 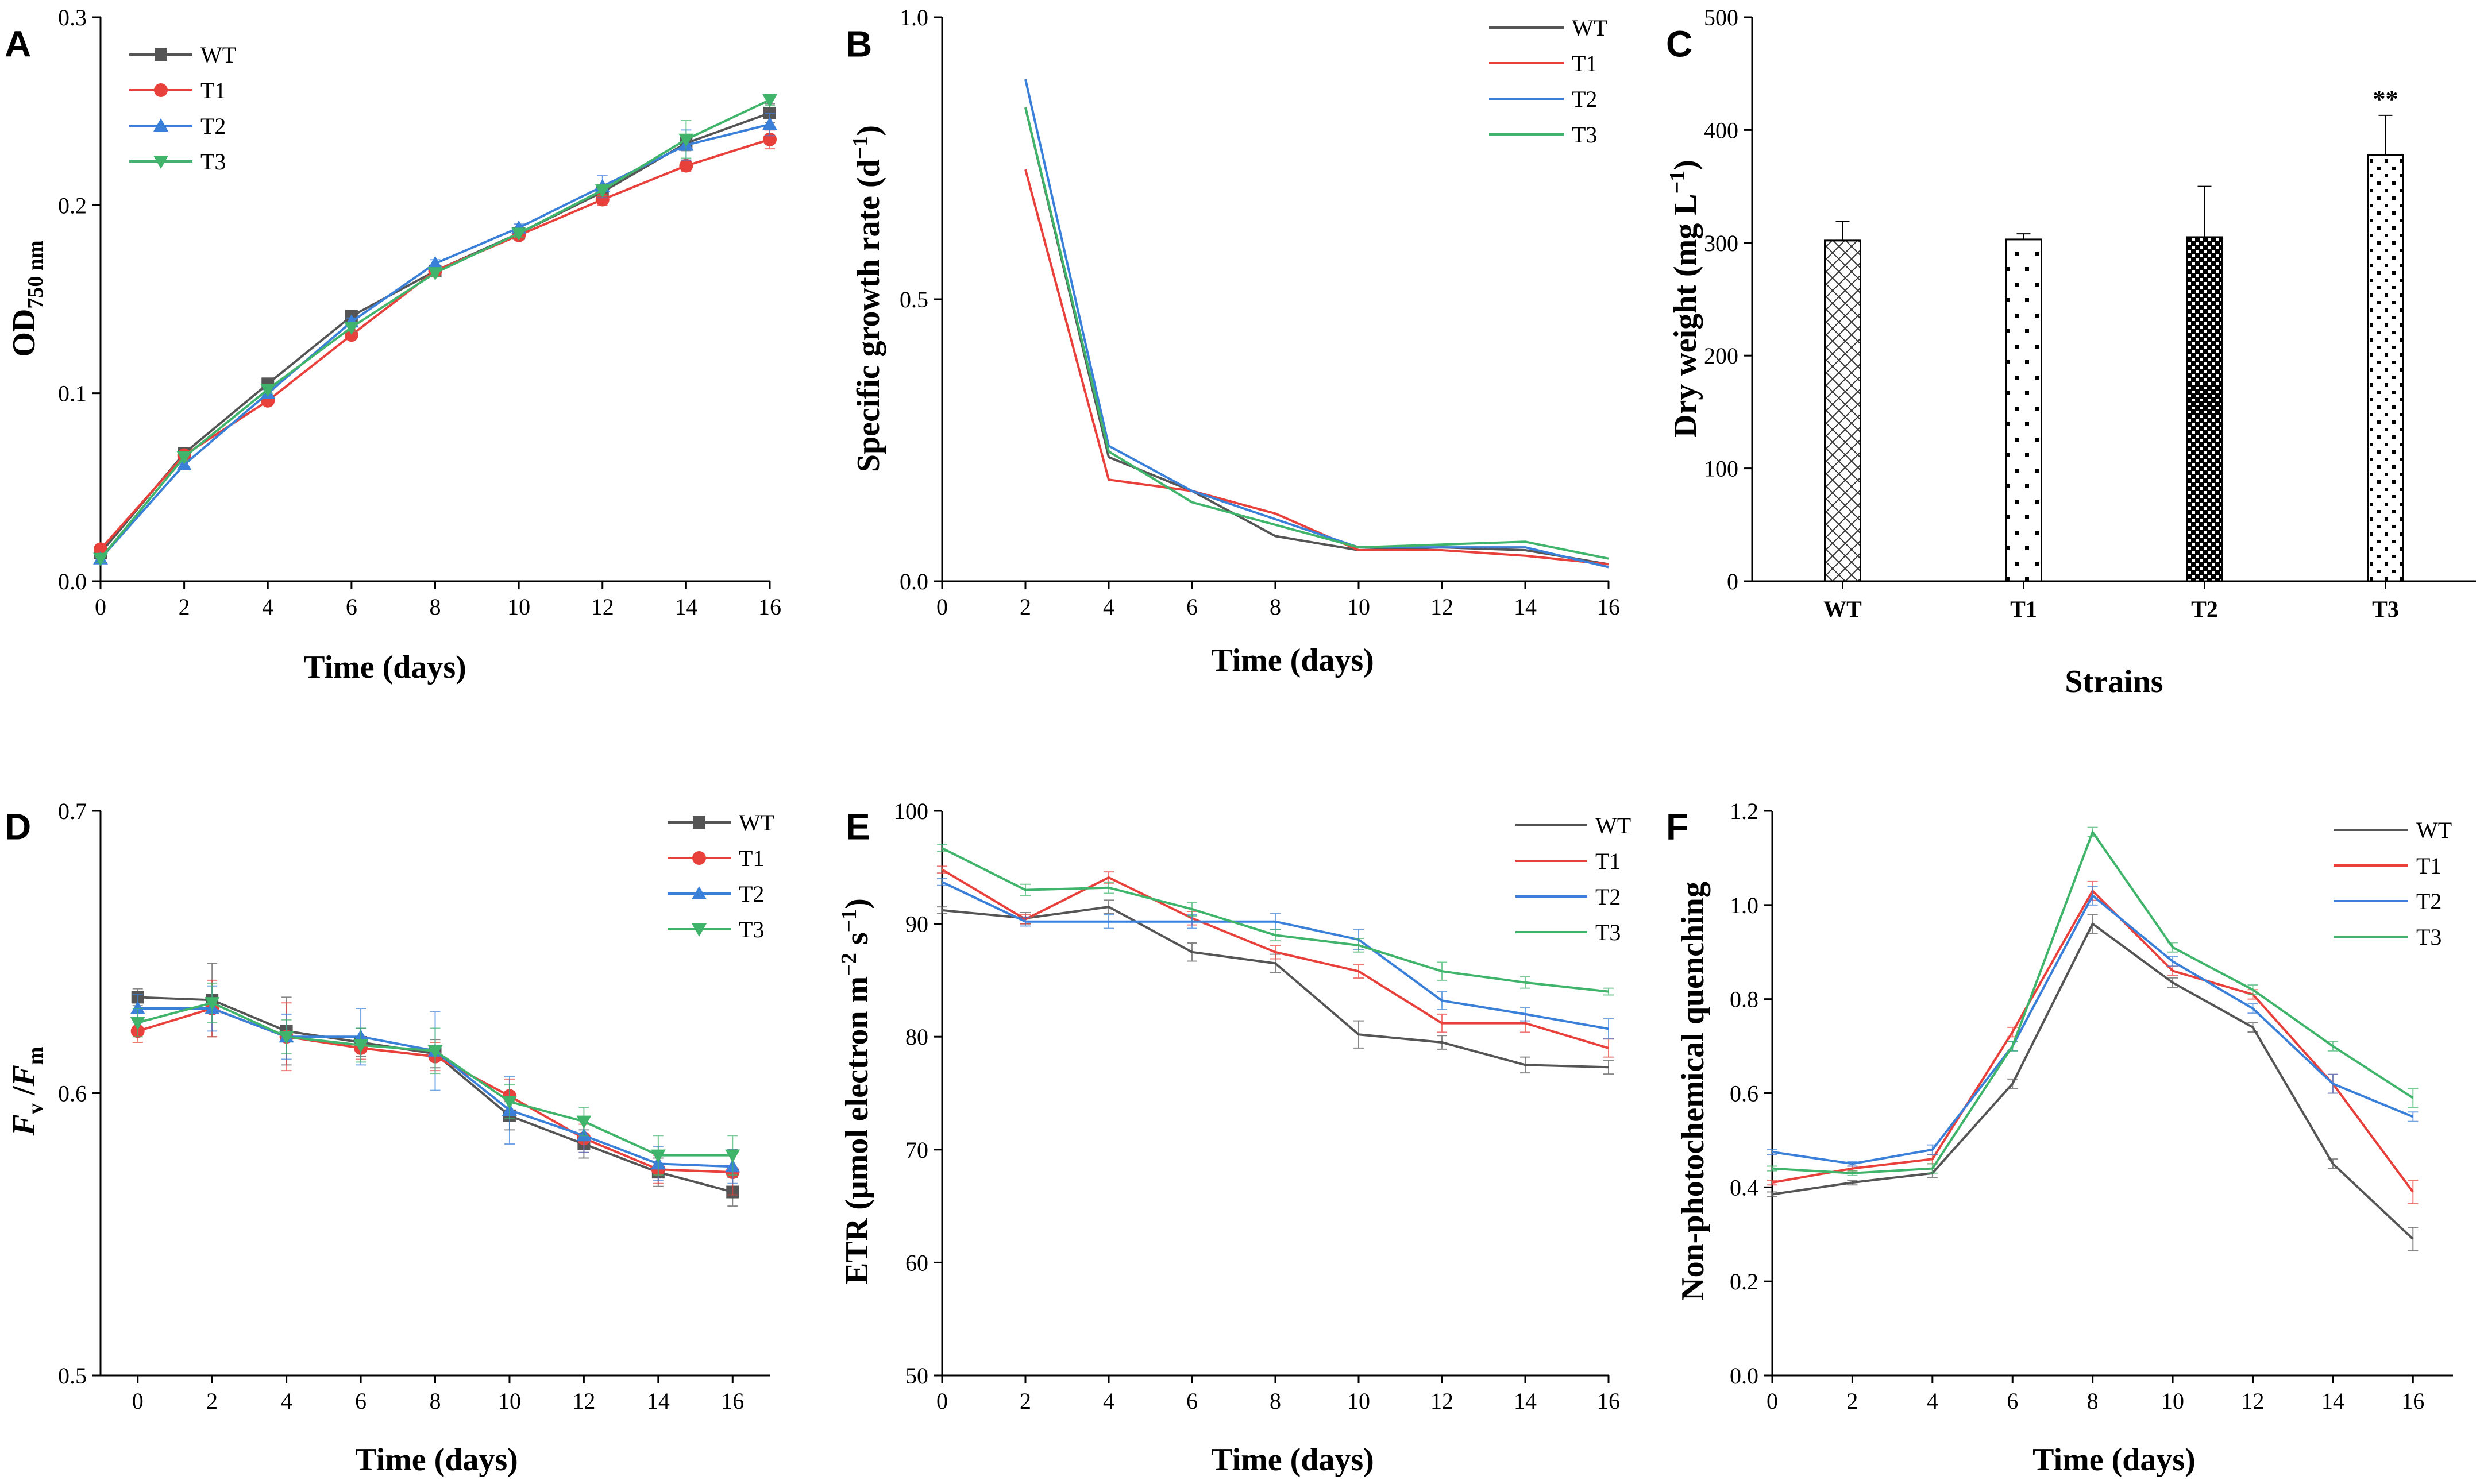 What do you see at coordinates (1744, 905) in the screenshot?
I see `y-tick-label: 1.0` at bounding box center [1744, 905].